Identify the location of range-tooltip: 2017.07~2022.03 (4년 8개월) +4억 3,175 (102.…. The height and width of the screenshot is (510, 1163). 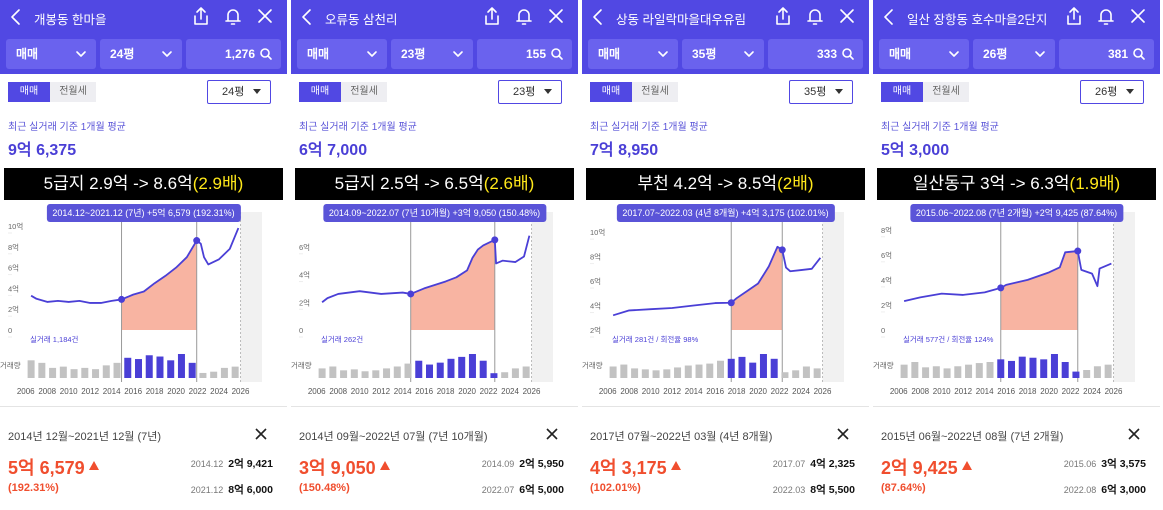
(725, 213).